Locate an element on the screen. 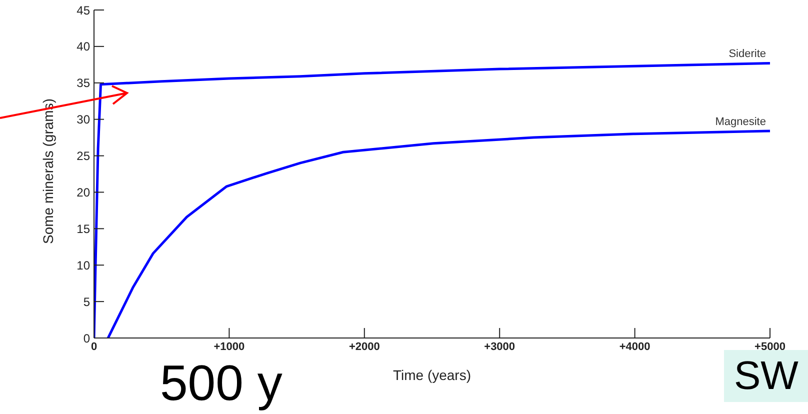 This screenshot has height=414, width=808. y-tick-label: 40 is located at coordinates (83, 47).